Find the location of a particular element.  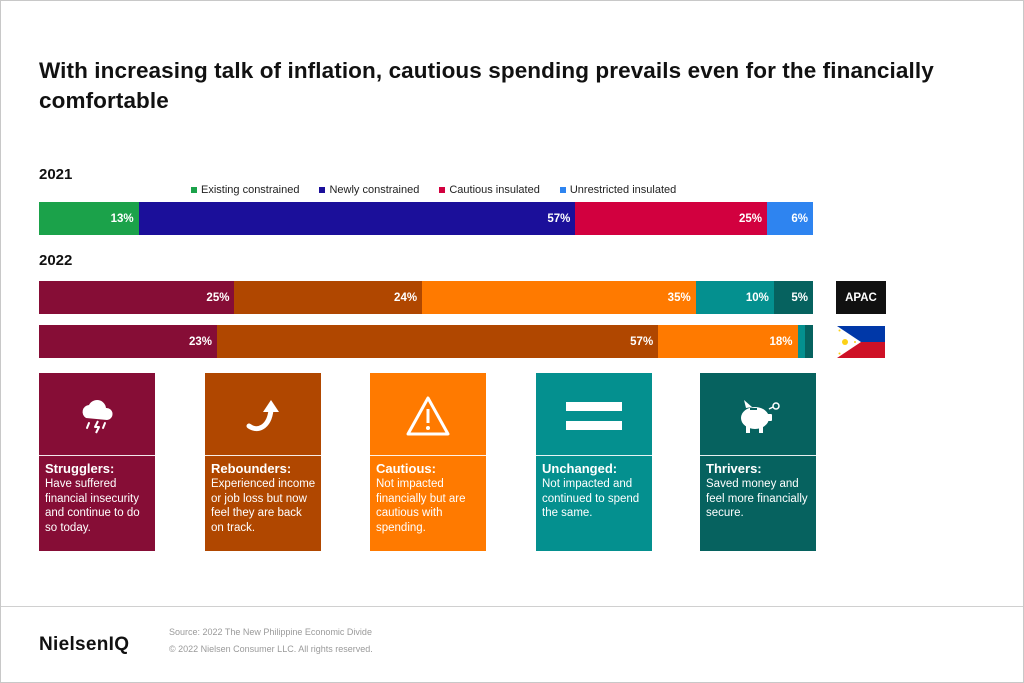

legend-item: Cautious insulated is located at coordinates (489, 190).